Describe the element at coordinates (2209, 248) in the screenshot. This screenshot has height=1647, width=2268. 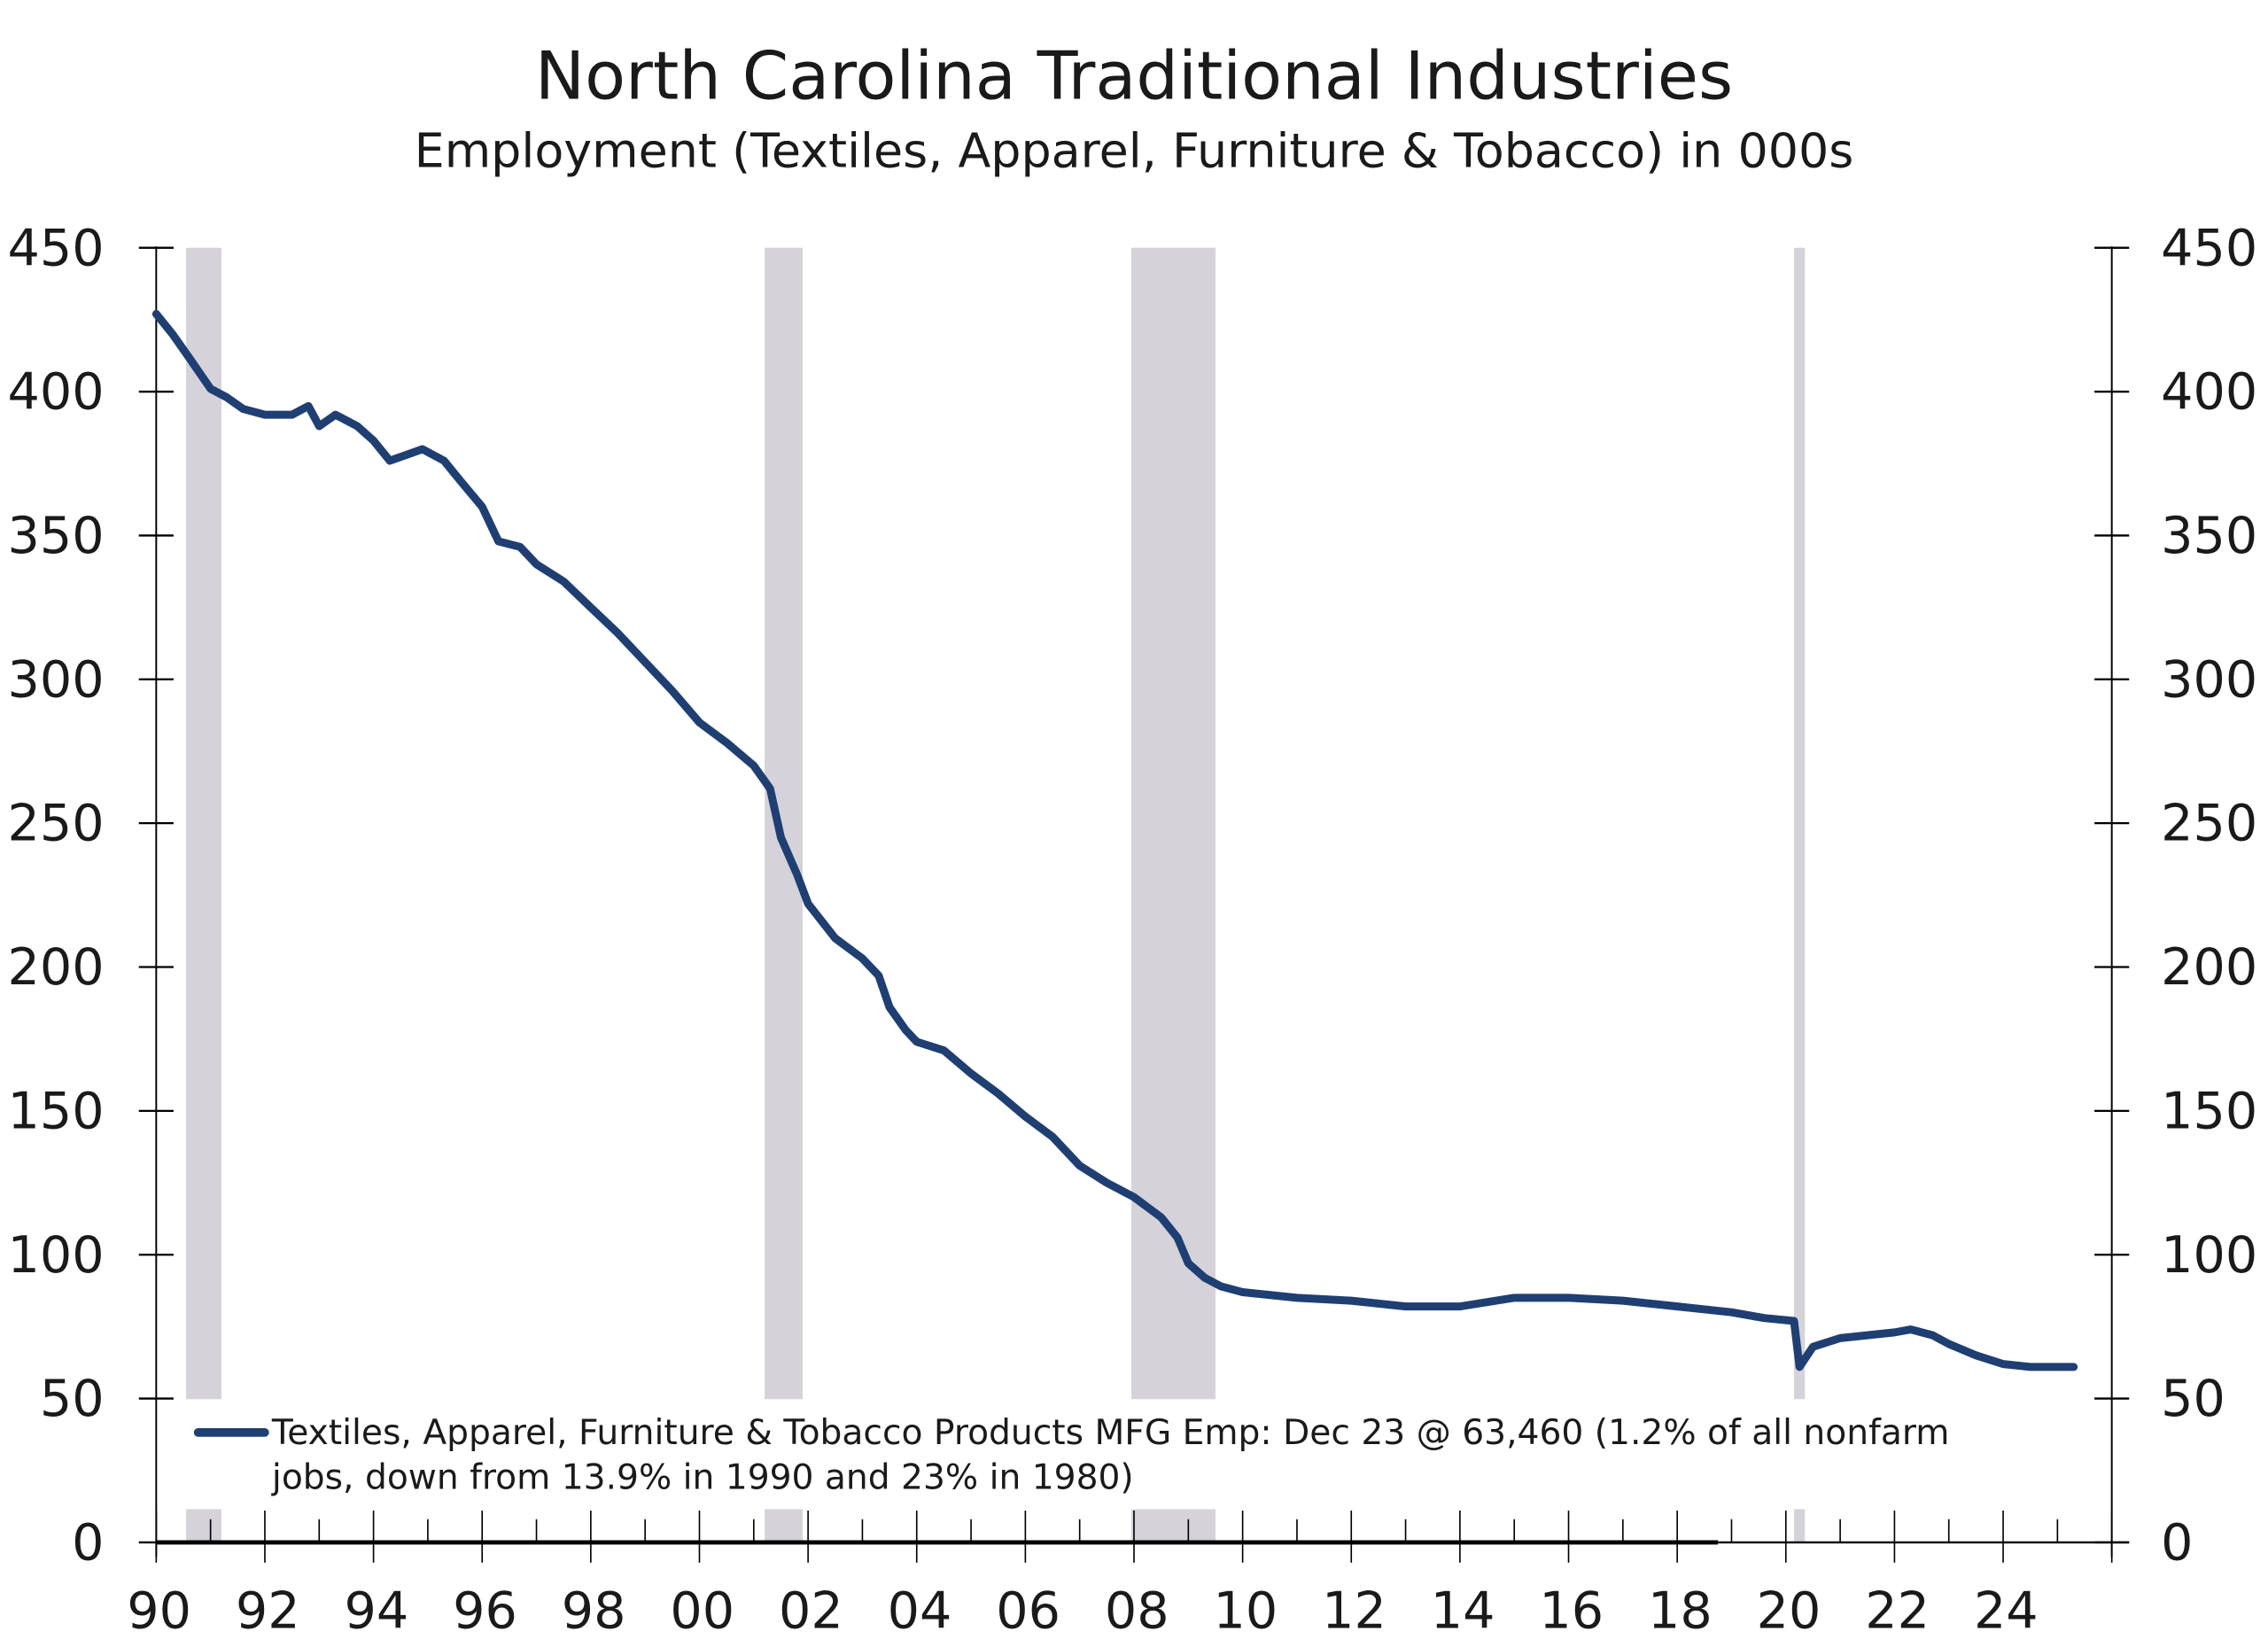
I see `y-tick-label-right: 450` at that location.